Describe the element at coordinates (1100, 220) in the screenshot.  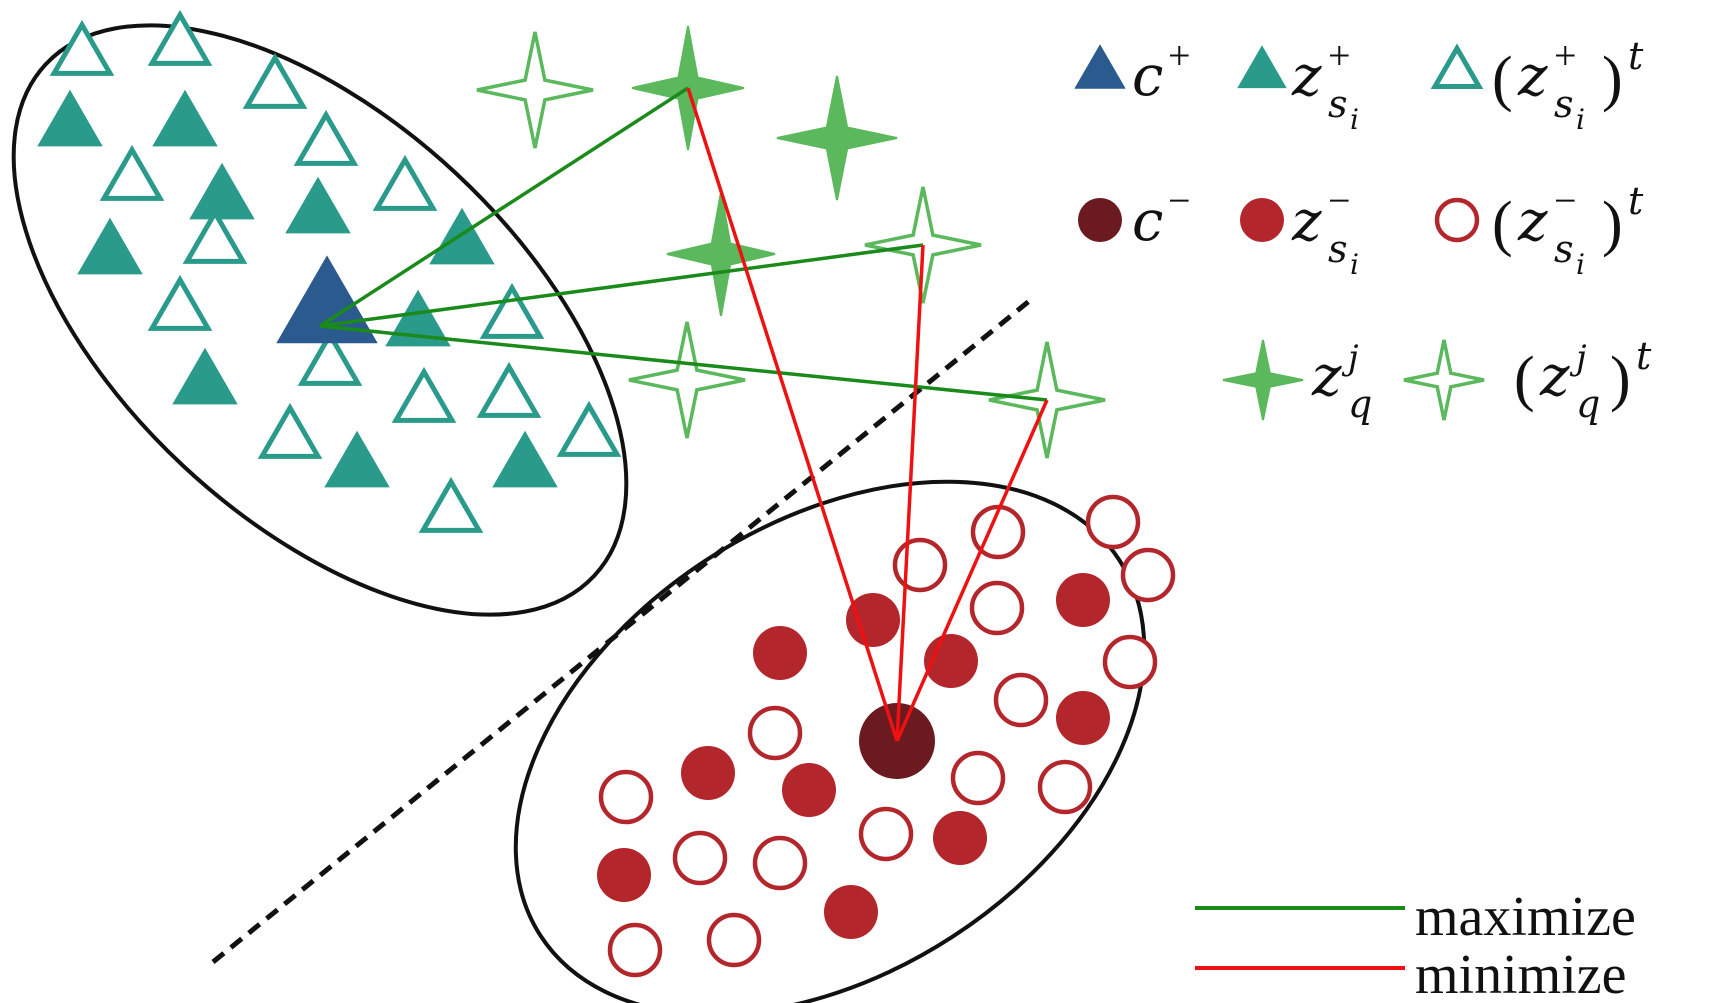
I see `legend-negative-prototype-icon` at that location.